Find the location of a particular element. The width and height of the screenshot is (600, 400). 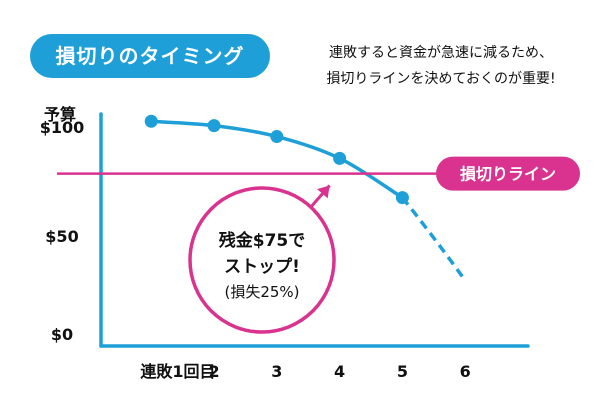

y-tick-label: $50 is located at coordinates (61, 236).